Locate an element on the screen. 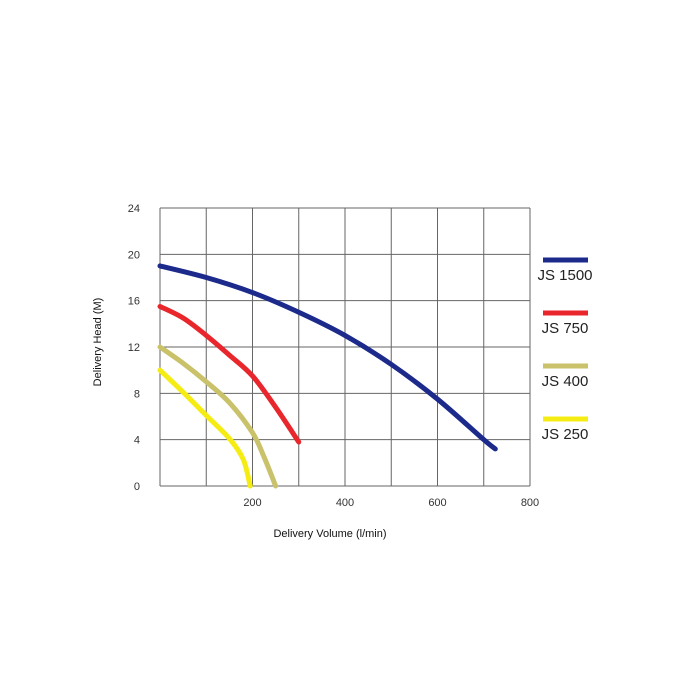 The width and height of the screenshot is (700, 700). x-tick-label: 600 is located at coordinates (437, 503).